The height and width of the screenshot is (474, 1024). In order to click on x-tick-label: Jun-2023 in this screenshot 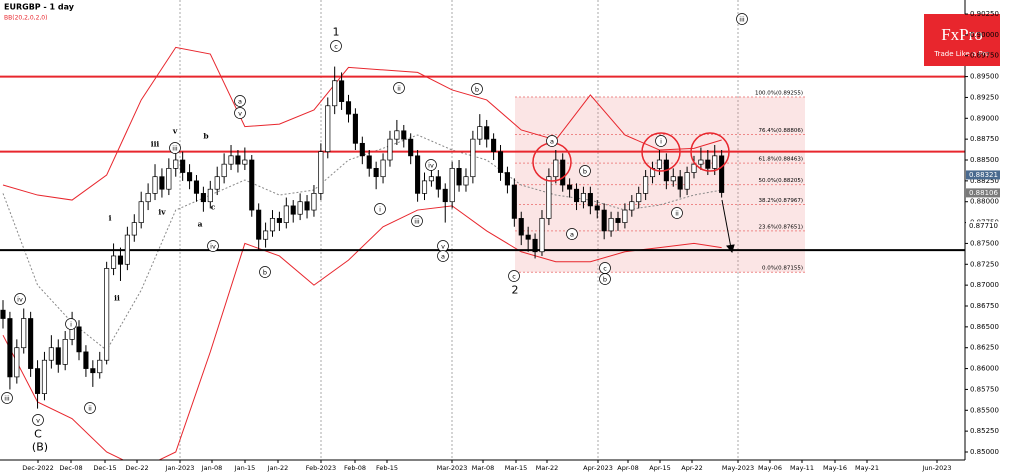, I will do `click(936, 468)`.